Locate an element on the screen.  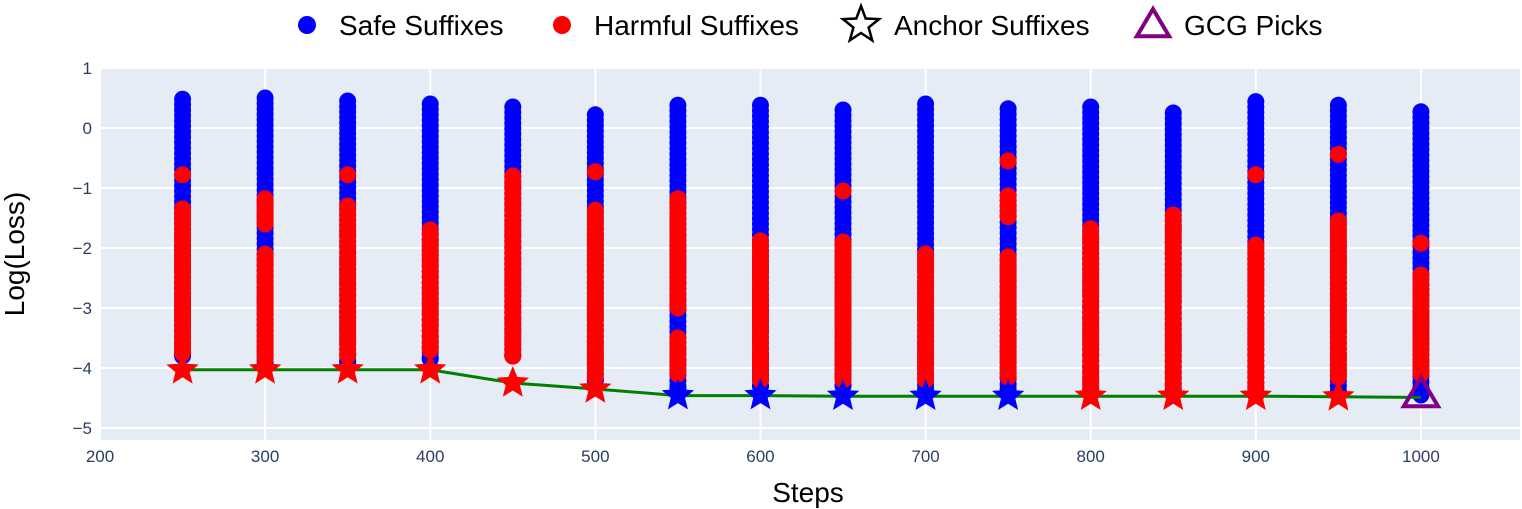
legend-label: Safe Suffixes is located at coordinates (421, 25).